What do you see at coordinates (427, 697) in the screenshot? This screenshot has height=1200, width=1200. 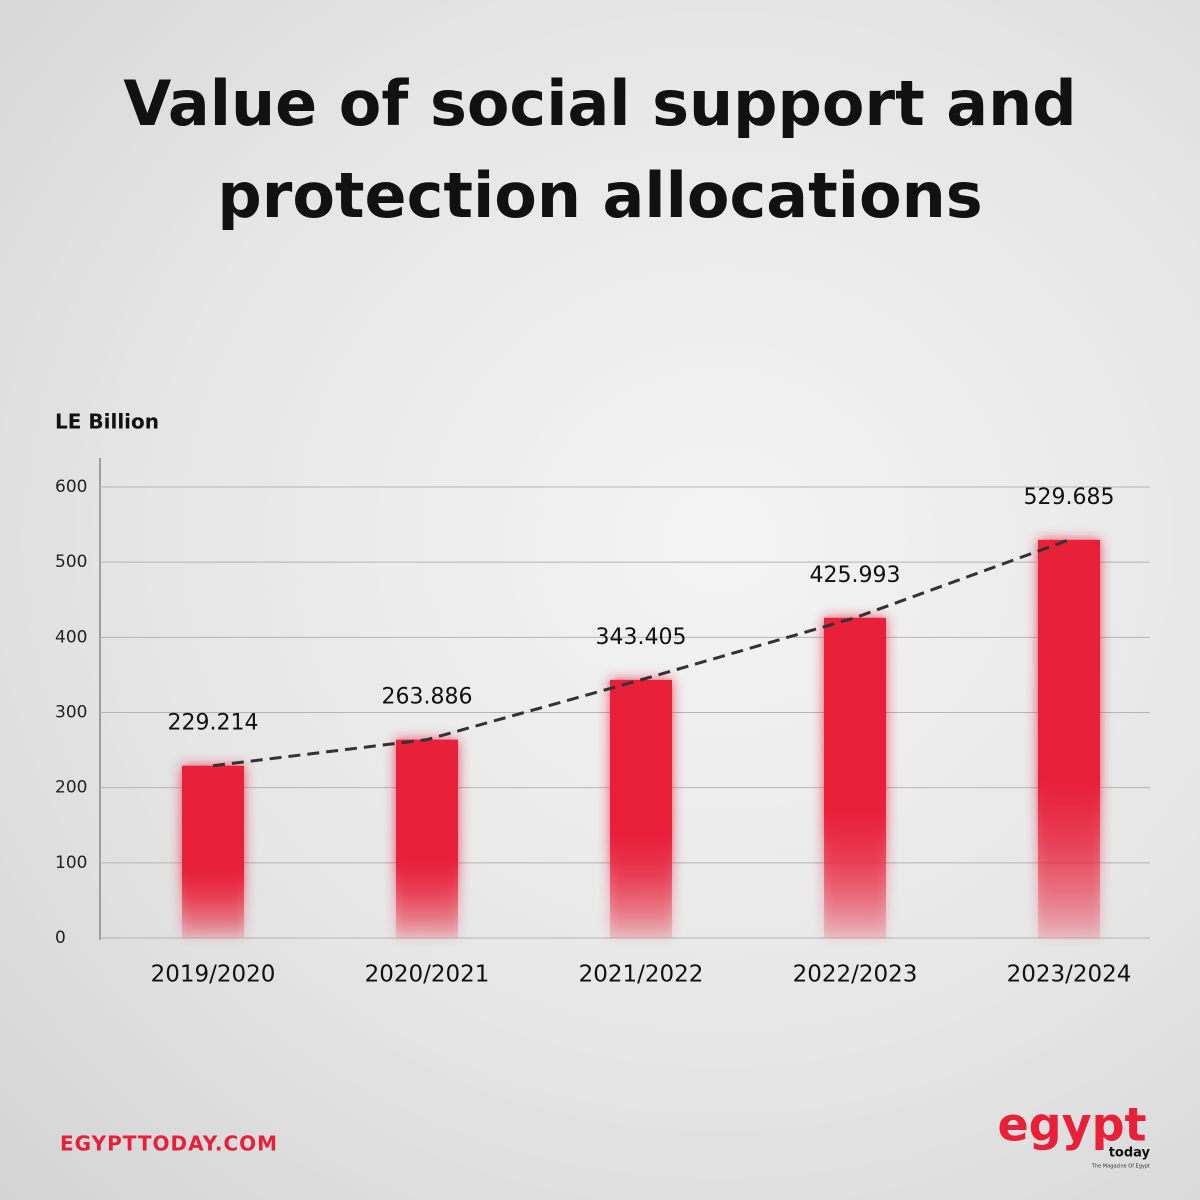 I see `value-label: 263.886` at bounding box center [427, 697].